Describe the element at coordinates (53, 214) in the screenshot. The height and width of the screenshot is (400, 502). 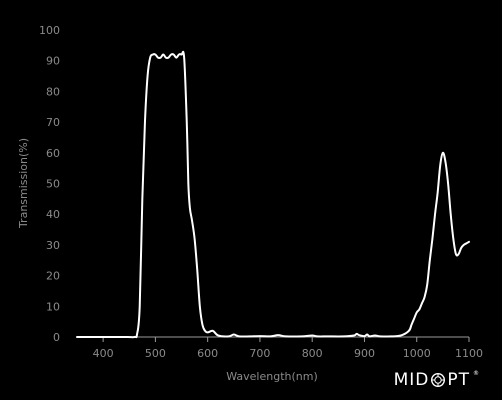
I see `y-tick-label: 40` at that location.